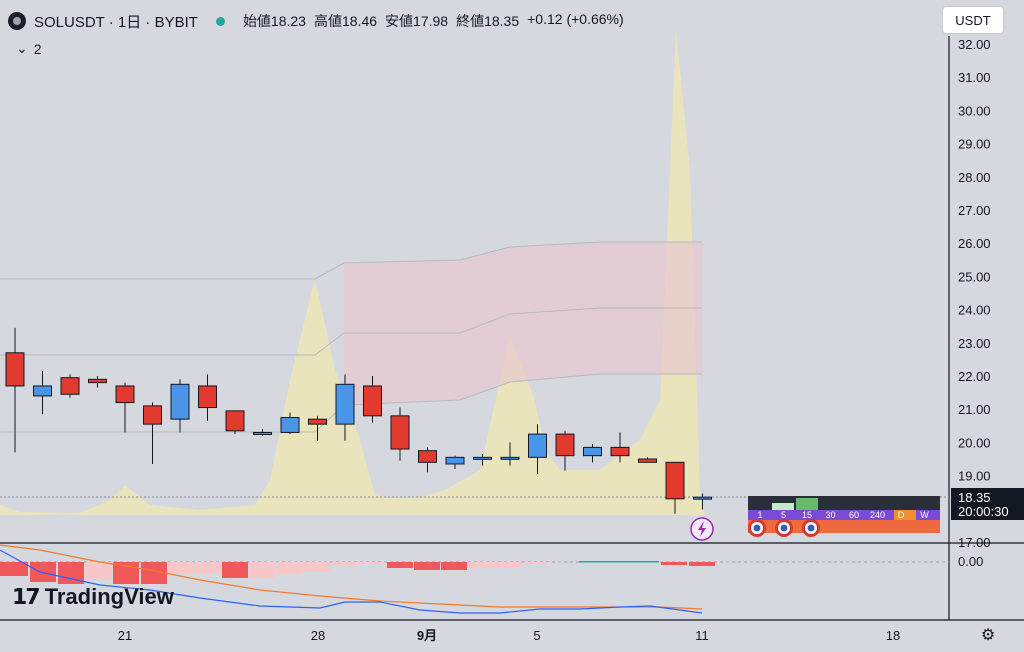 The height and width of the screenshot is (652, 1024). What do you see at coordinates (345, 21) in the screenshot?
I see `high-value: 高値18.46` at bounding box center [345, 21].